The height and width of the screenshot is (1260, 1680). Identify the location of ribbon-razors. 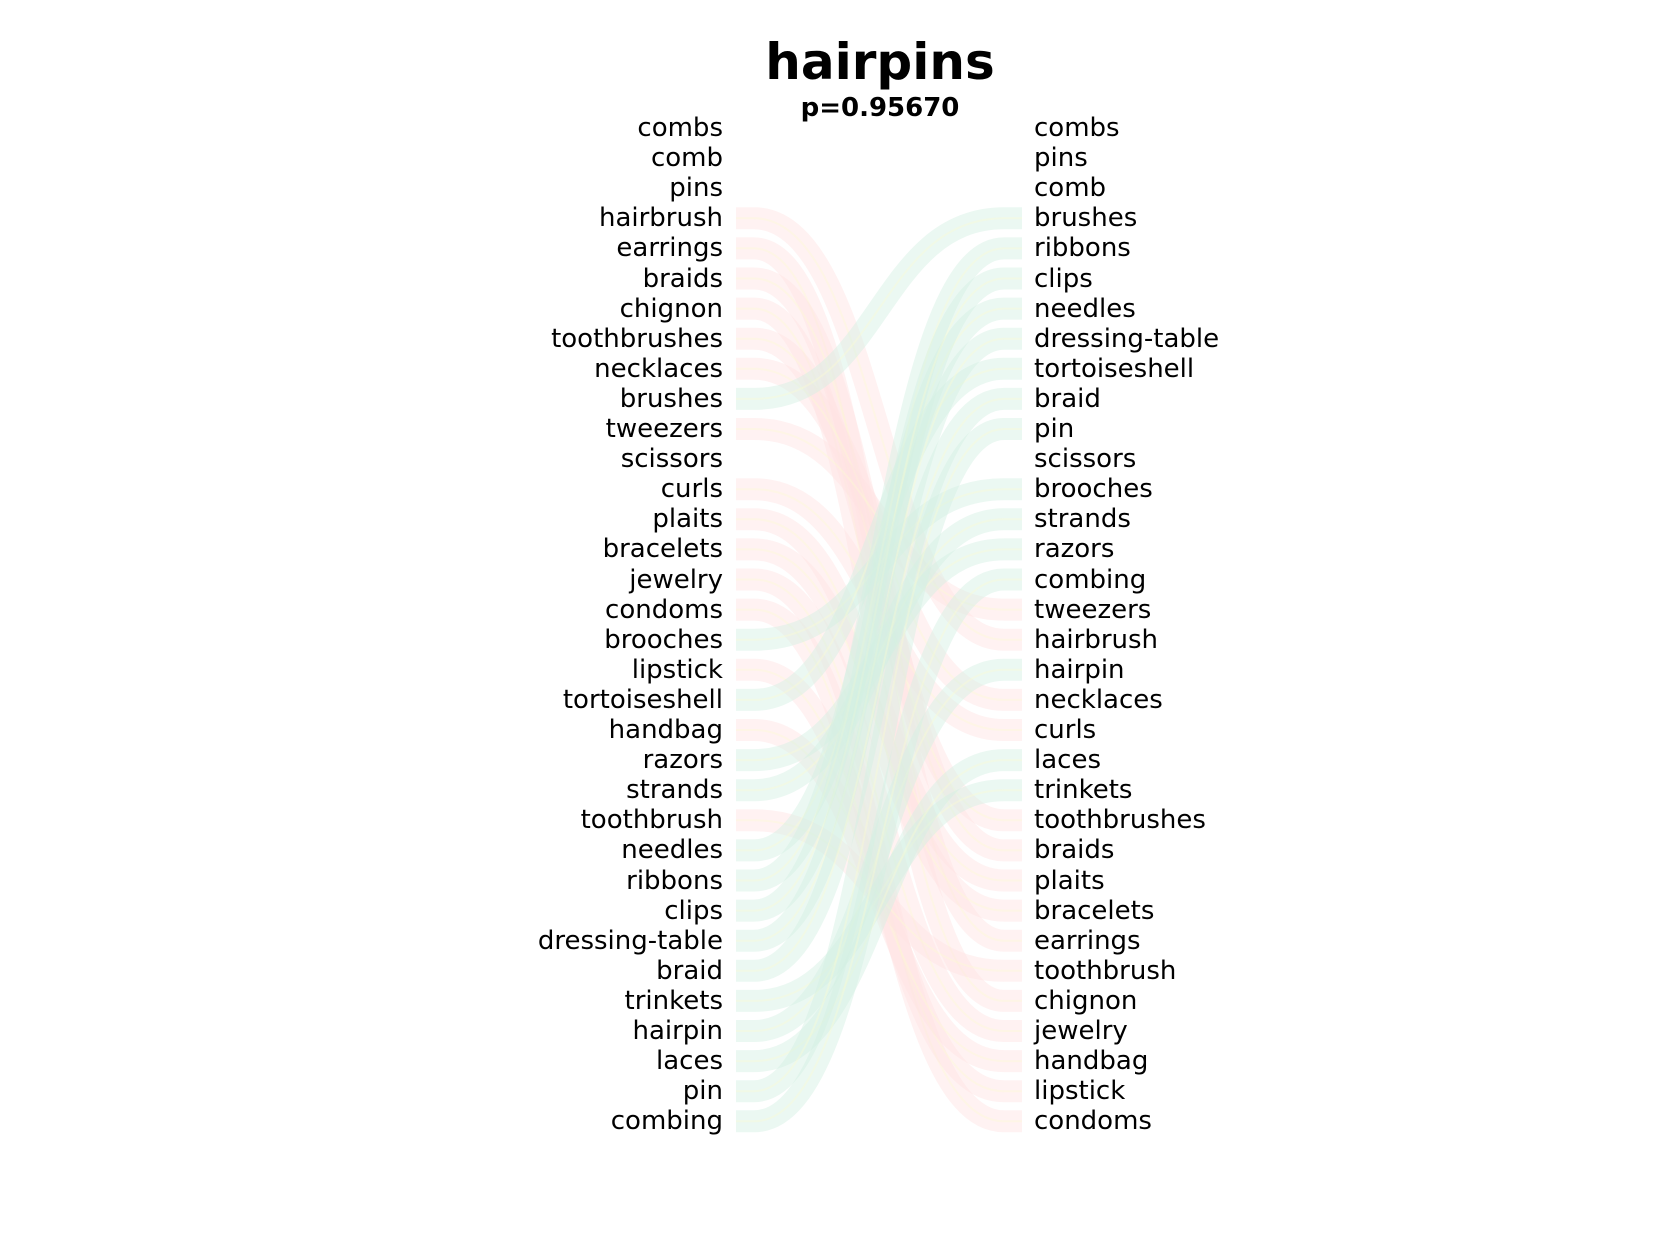
(879, 655).